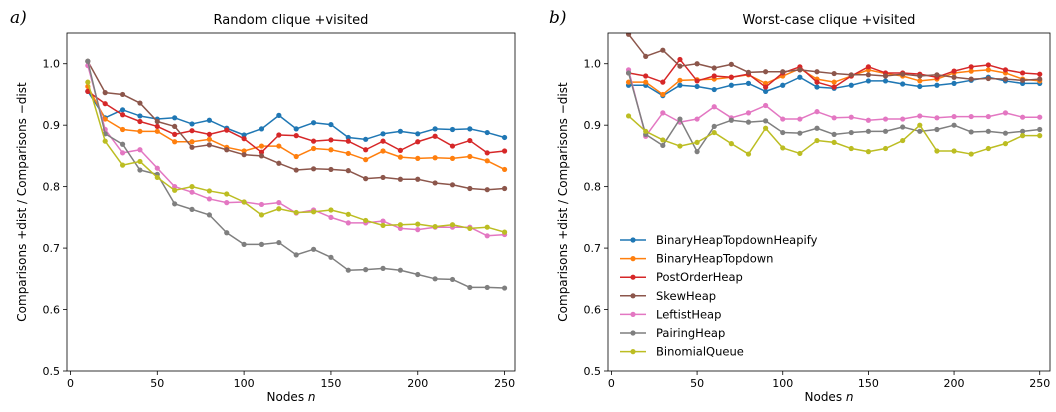 The height and width of the screenshot is (412, 1056). What do you see at coordinates (697, 383) in the screenshot?
I see `x-tick-label: 50` at bounding box center [697, 383].